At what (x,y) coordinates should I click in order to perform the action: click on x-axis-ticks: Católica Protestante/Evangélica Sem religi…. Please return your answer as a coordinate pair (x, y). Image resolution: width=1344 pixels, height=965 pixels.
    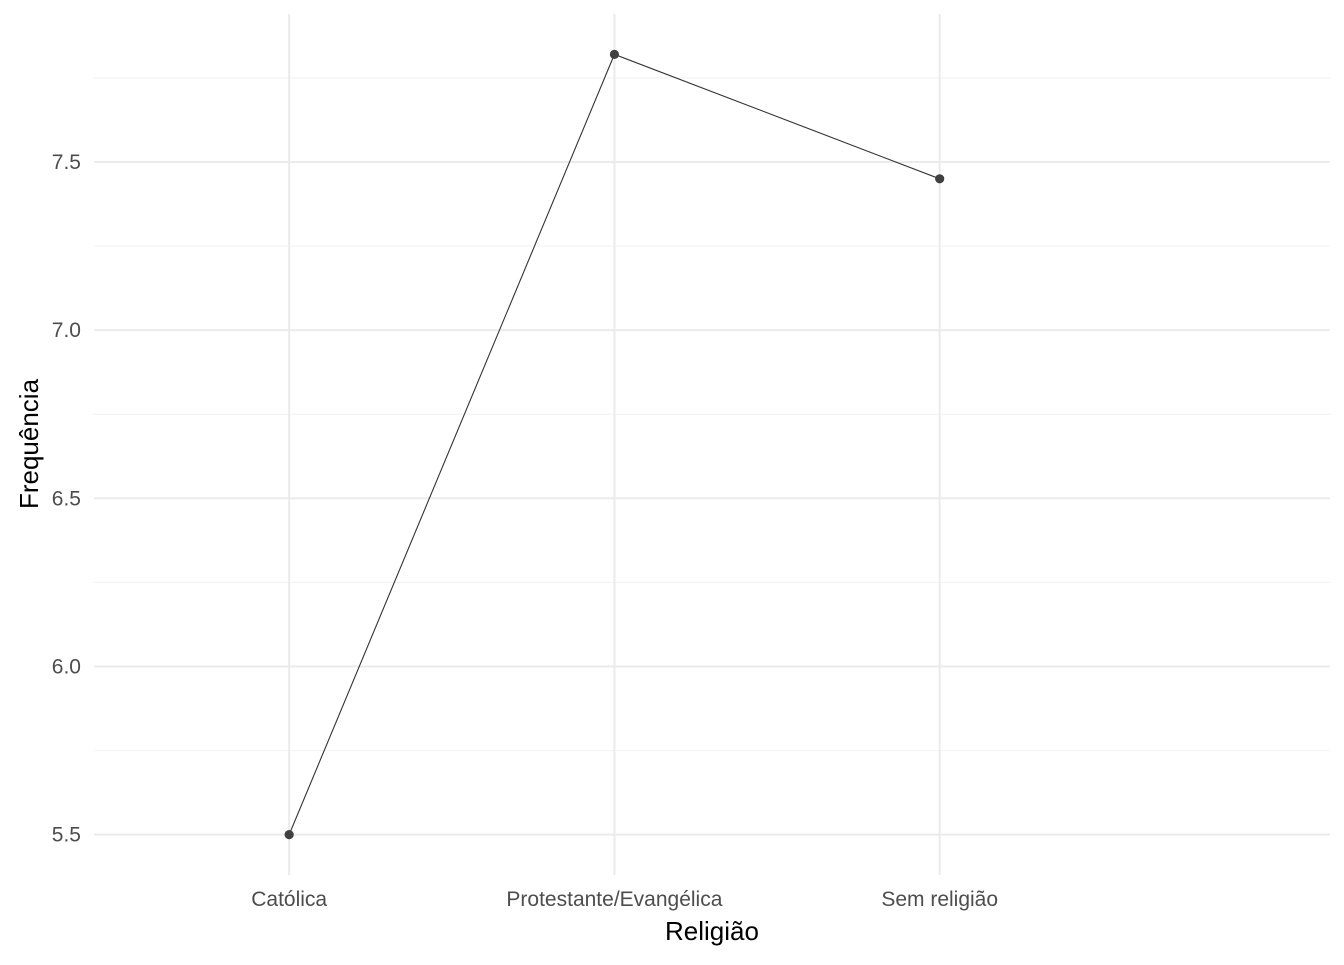
    Looking at the image, I should click on (624, 899).